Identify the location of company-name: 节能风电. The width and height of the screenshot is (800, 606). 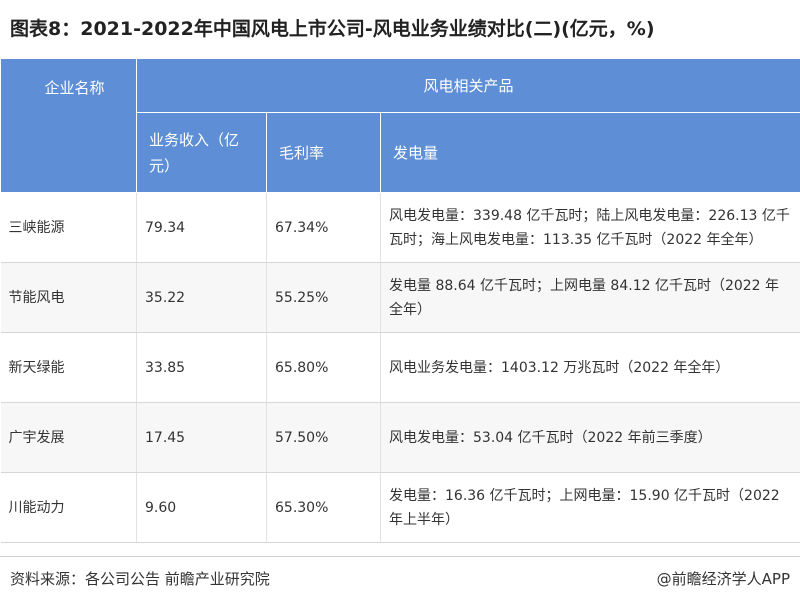
(68, 297).